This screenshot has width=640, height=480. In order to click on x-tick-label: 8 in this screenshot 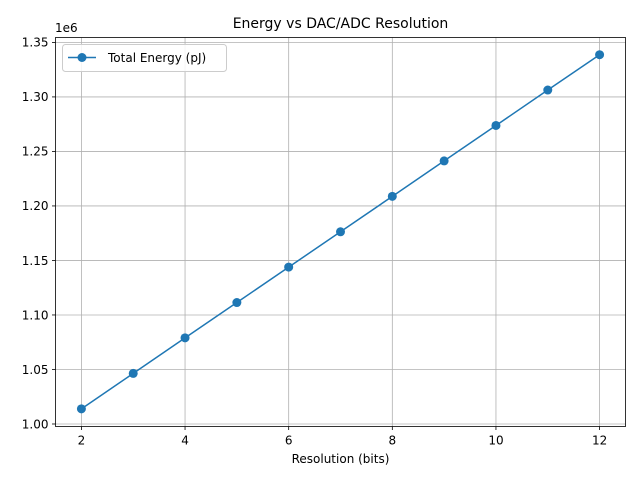, I will do `click(392, 441)`.